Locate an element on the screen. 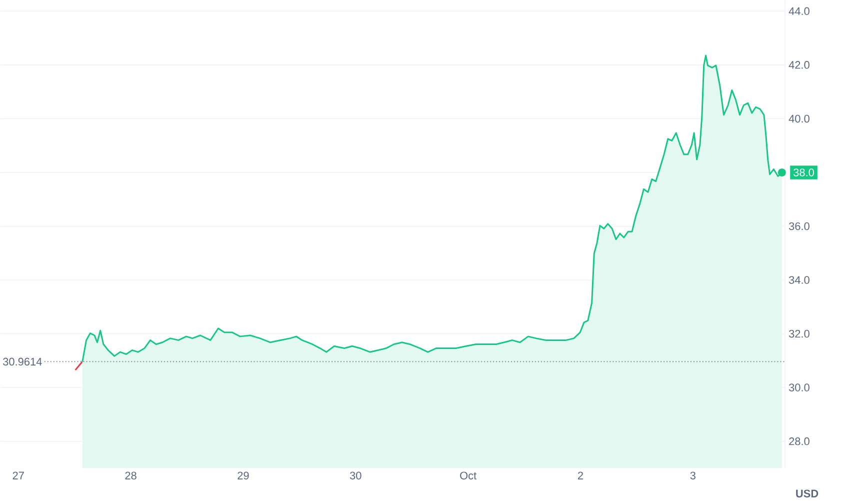  y-tick-label: 34.0 is located at coordinates (799, 280).